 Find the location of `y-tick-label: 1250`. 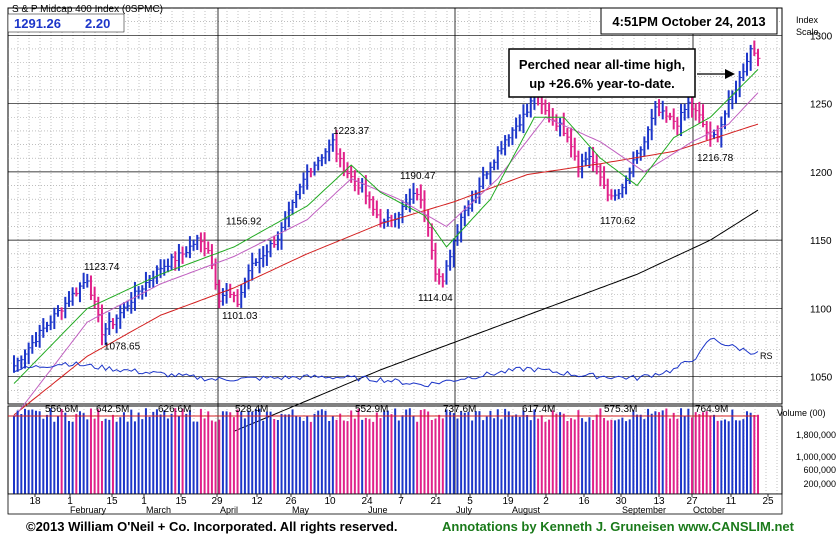

y-tick-label: 1250 is located at coordinates (821, 105).